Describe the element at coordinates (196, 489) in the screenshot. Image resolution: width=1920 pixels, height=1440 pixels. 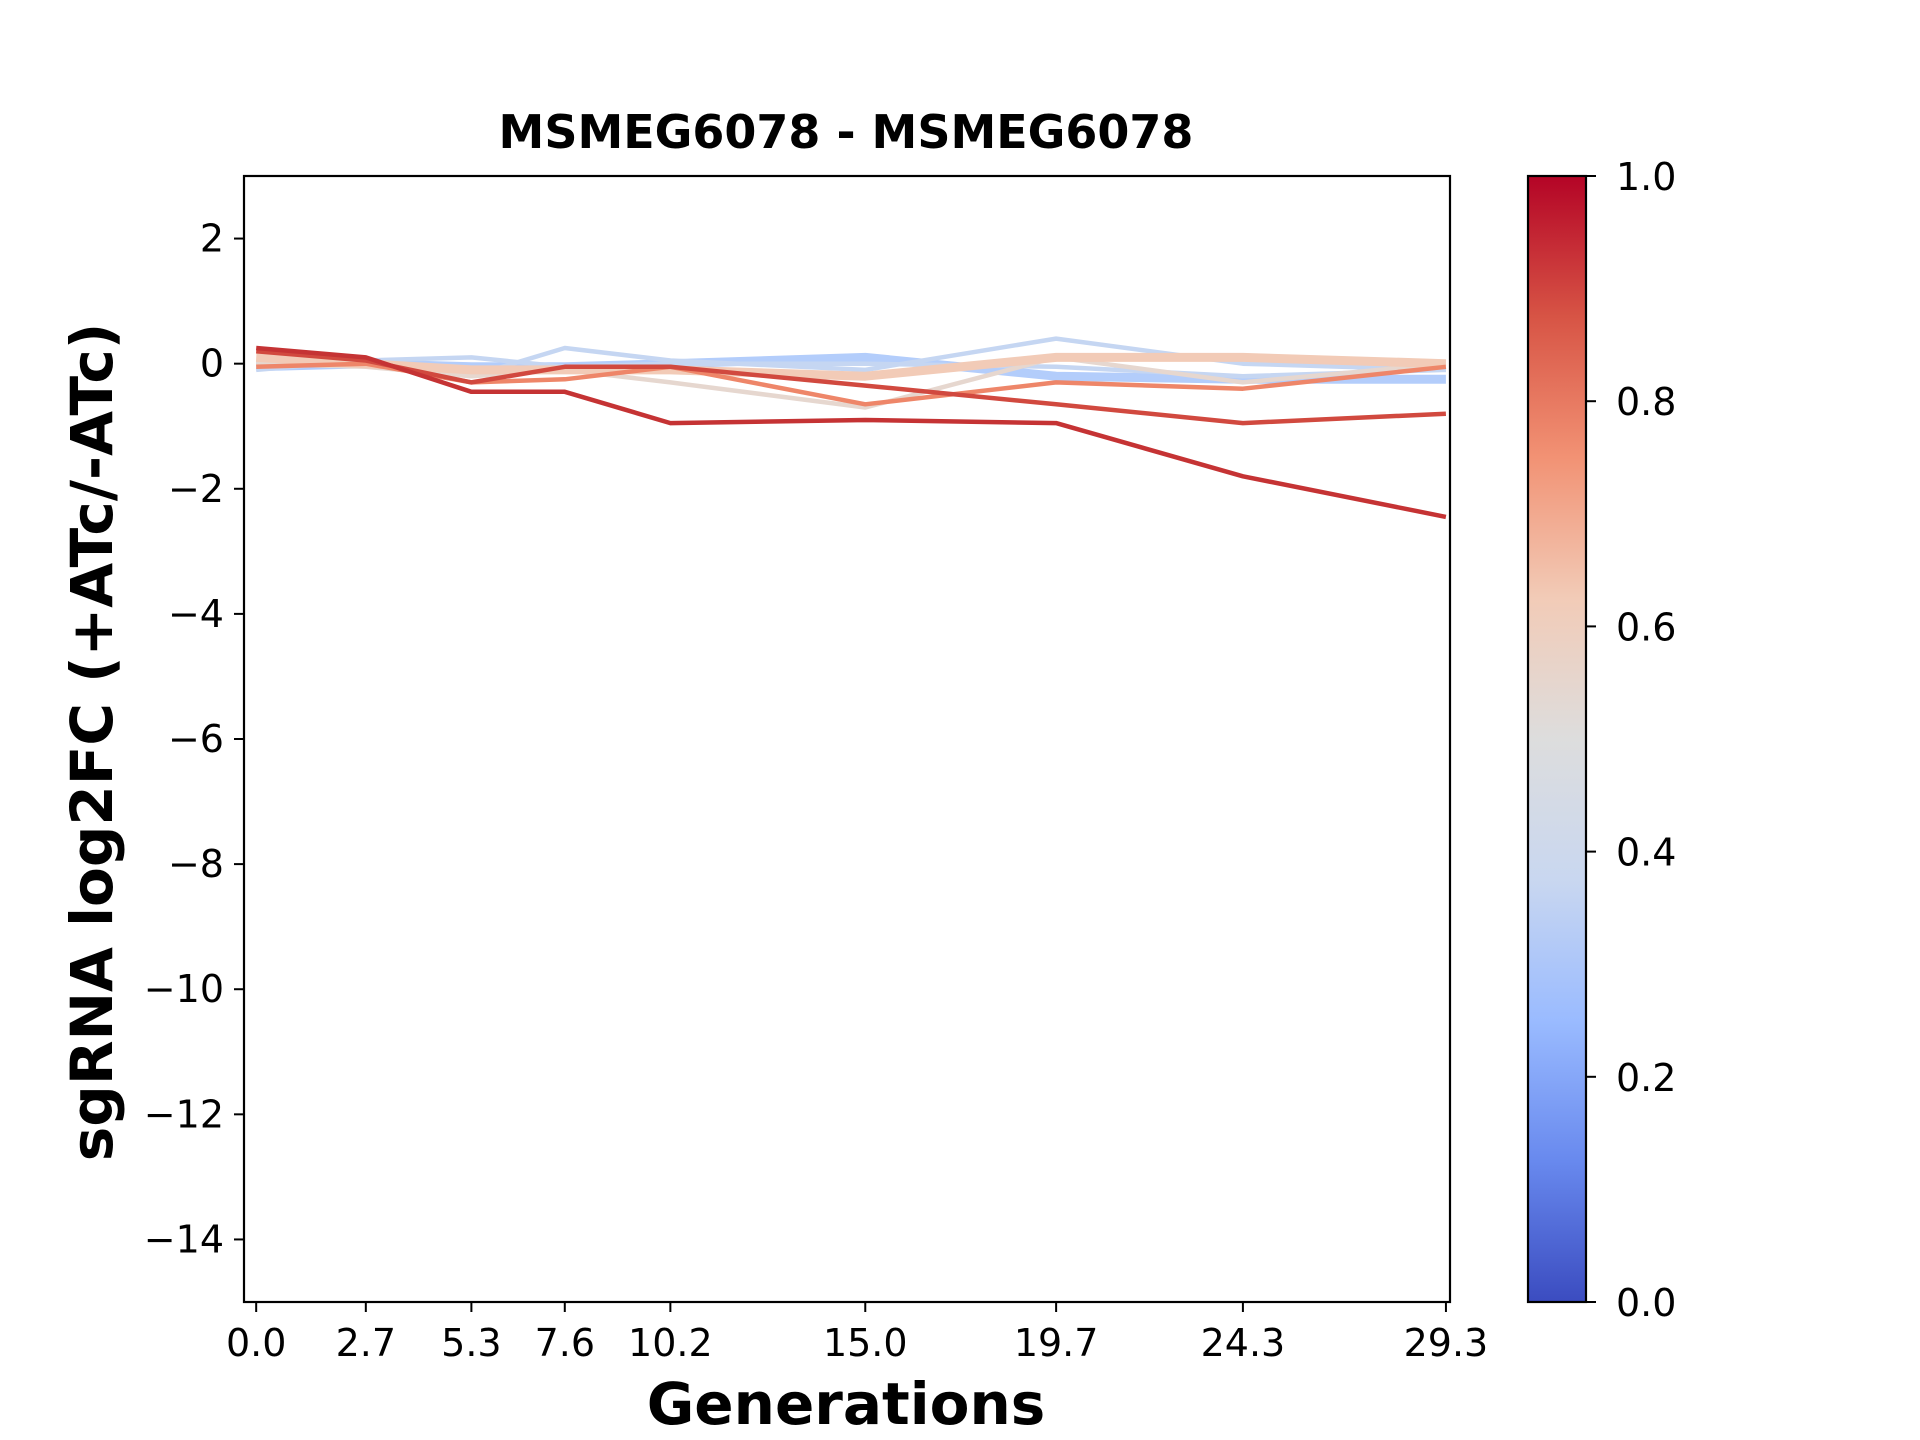
I see `y-tick-label: −2` at that location.